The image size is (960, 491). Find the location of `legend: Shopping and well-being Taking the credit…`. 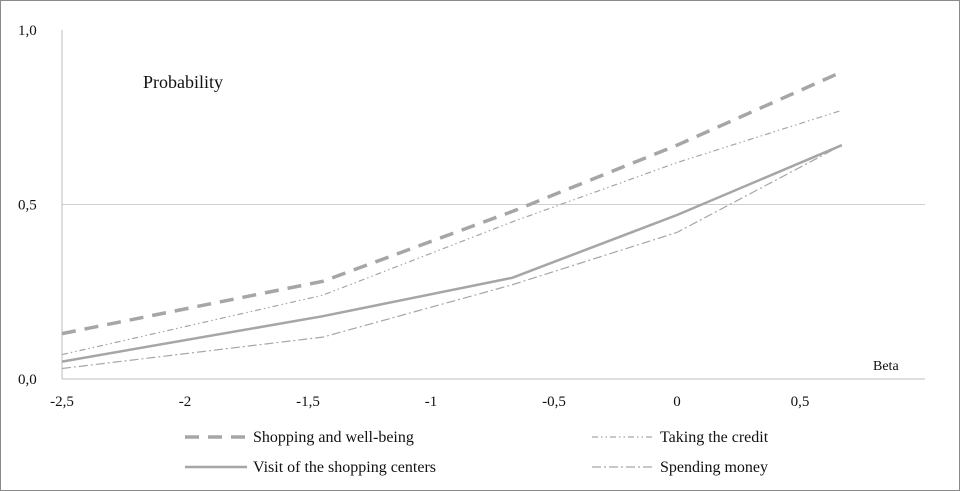

legend: Shopping and well-being Taking the credit… is located at coordinates (477, 452).